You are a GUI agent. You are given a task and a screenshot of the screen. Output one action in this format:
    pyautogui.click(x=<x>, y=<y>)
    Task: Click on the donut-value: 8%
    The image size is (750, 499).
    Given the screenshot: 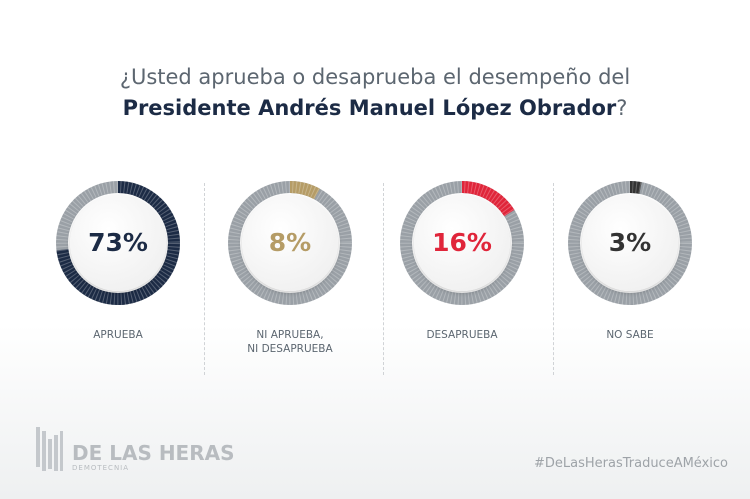 What is the action you would take?
    pyautogui.click(x=290, y=242)
    